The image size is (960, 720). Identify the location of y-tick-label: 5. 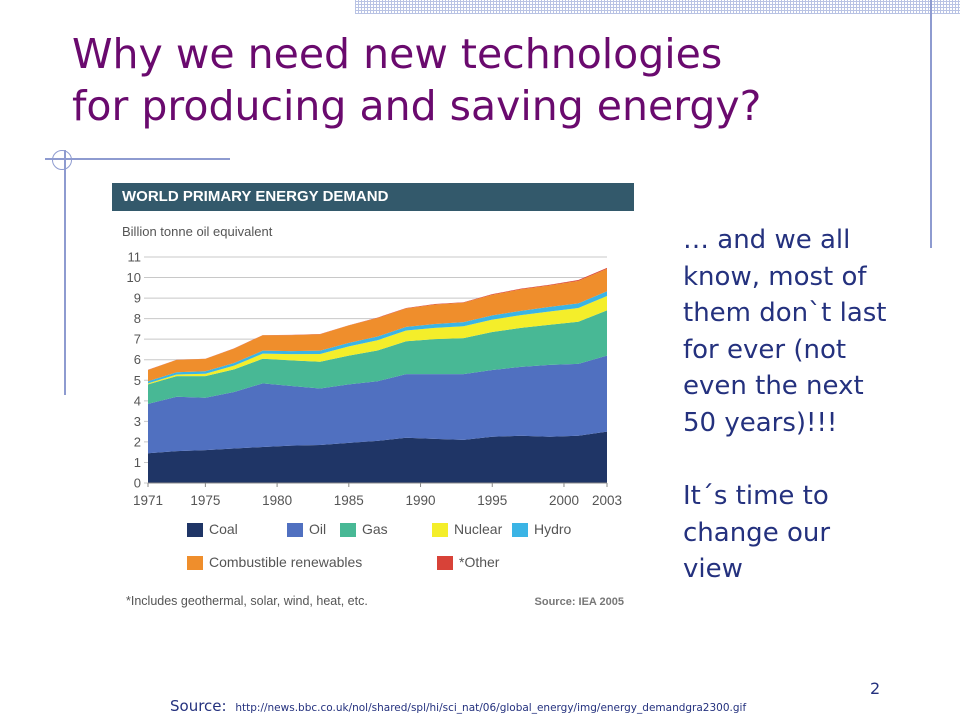
(137, 380).